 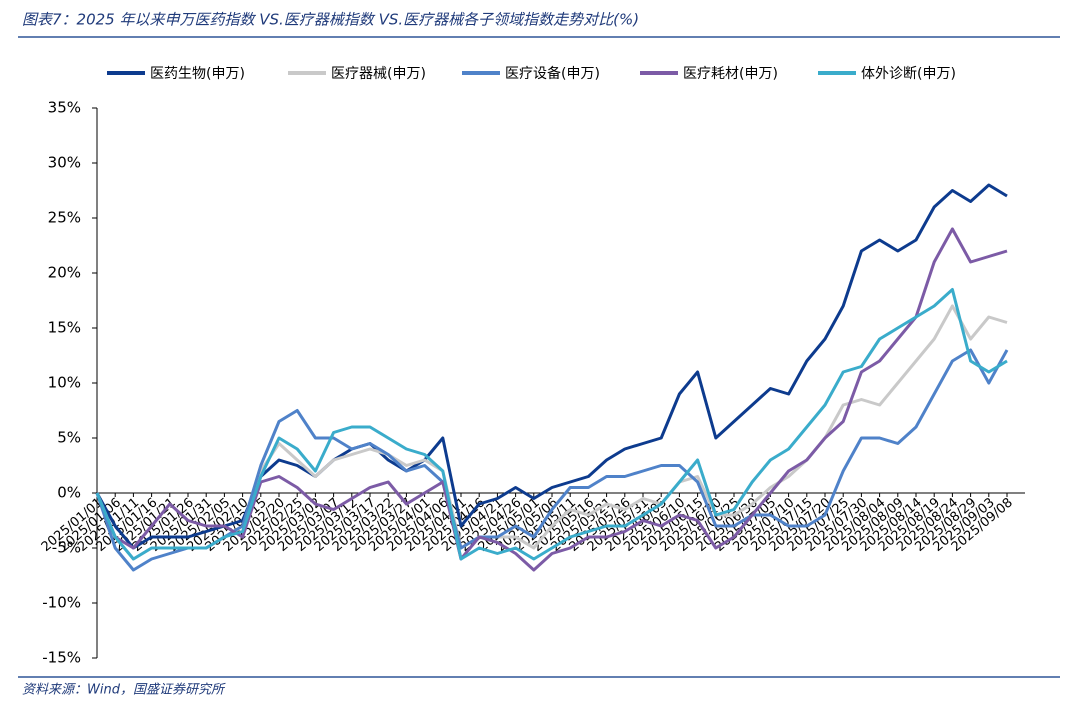 I want to click on y-tick-label: 5%, so click(x=69, y=438).